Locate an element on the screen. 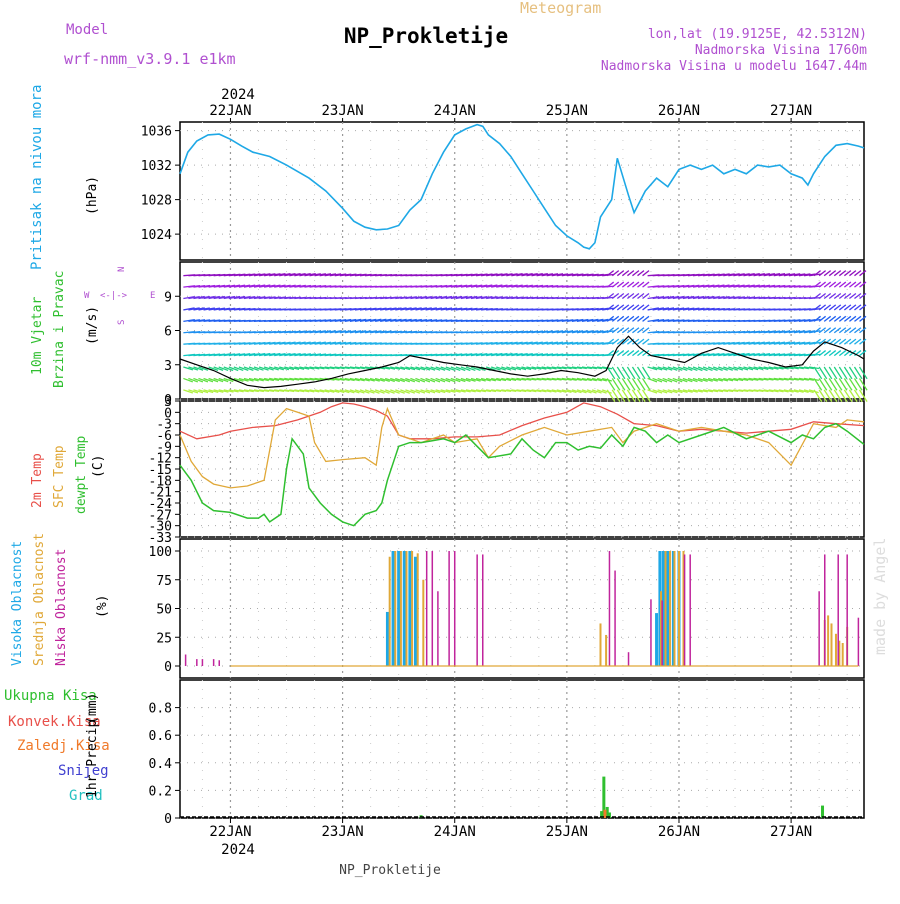 The image size is (900, 904). ytick-label: 0.4 is located at coordinates (161, 764).